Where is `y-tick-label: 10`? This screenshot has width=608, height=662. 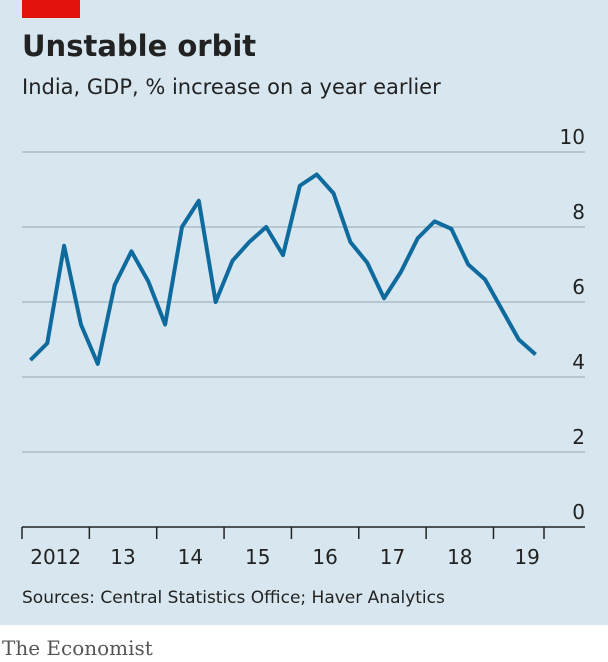
y-tick-label: 10 is located at coordinates (572, 137).